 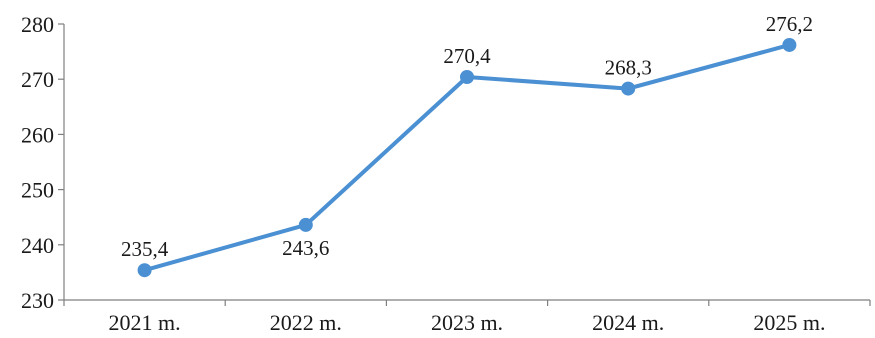 I want to click on x-tick-label: 2021 m., so click(x=145, y=322).